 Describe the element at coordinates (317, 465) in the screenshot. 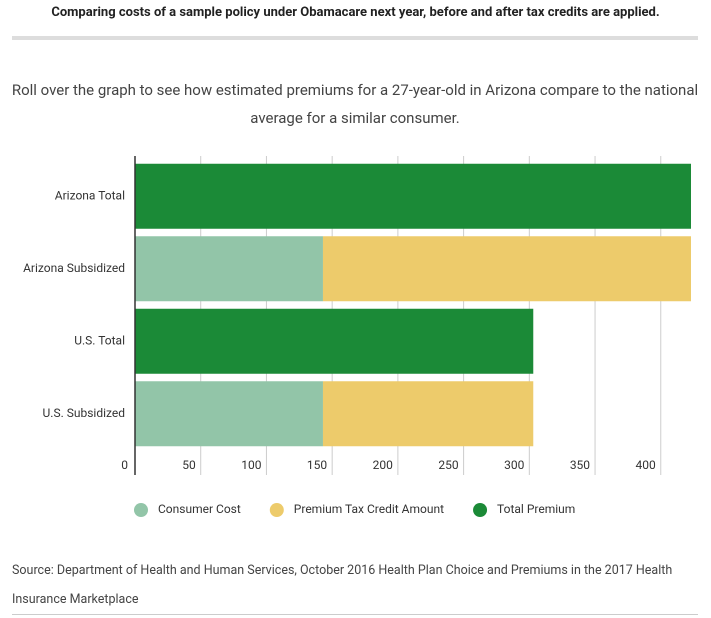

I see `x-tick-label: 150` at that location.